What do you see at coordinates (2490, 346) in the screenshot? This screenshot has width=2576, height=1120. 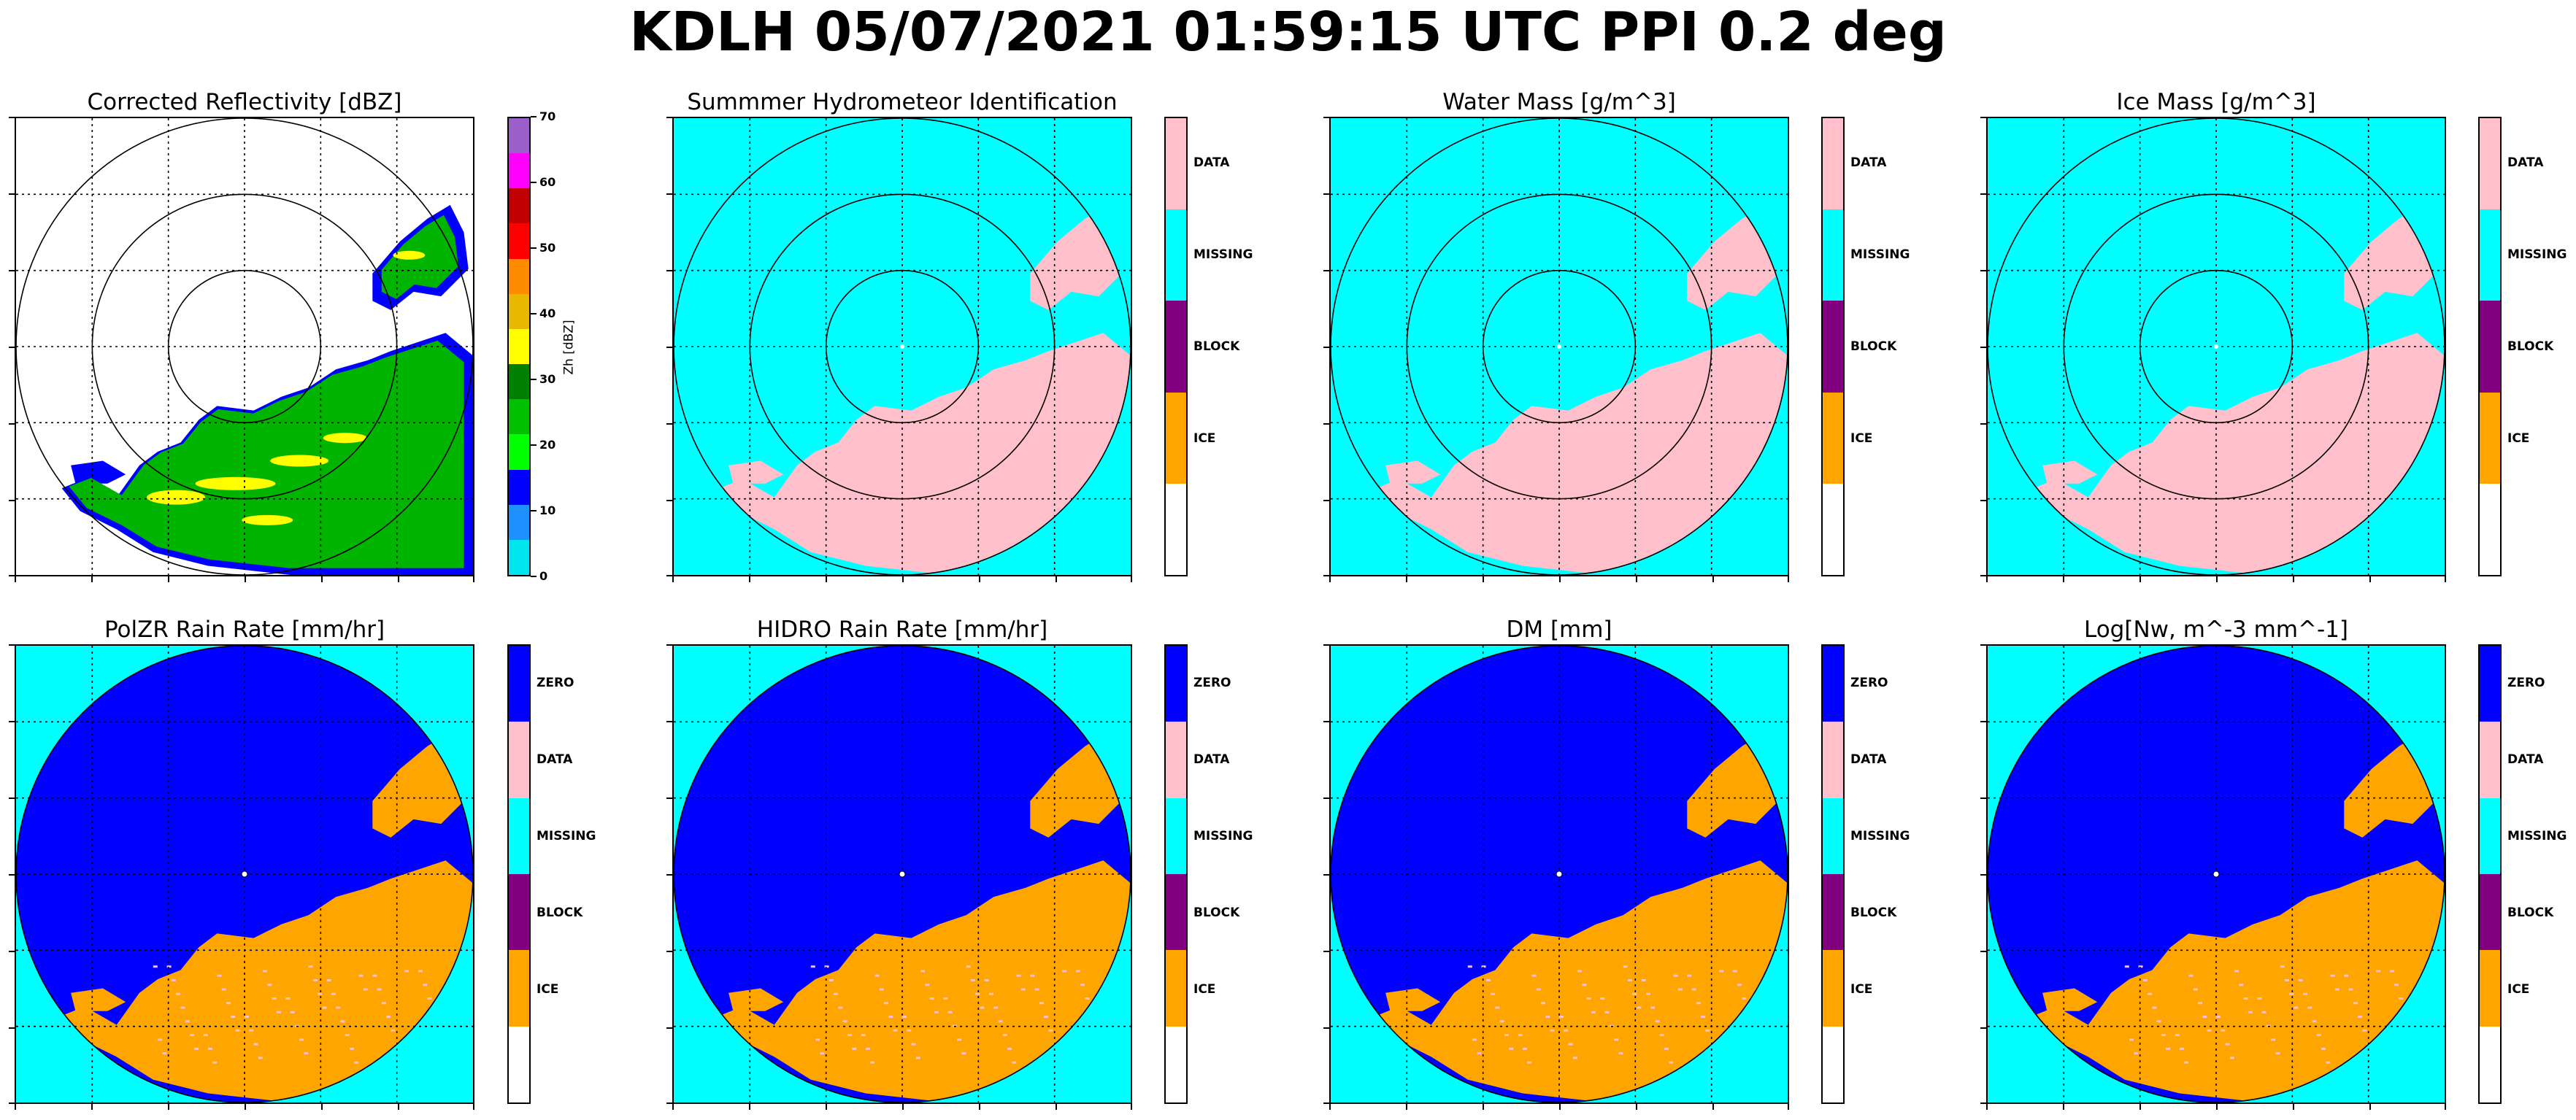 I see `colorbar-ice-mass` at bounding box center [2490, 346].